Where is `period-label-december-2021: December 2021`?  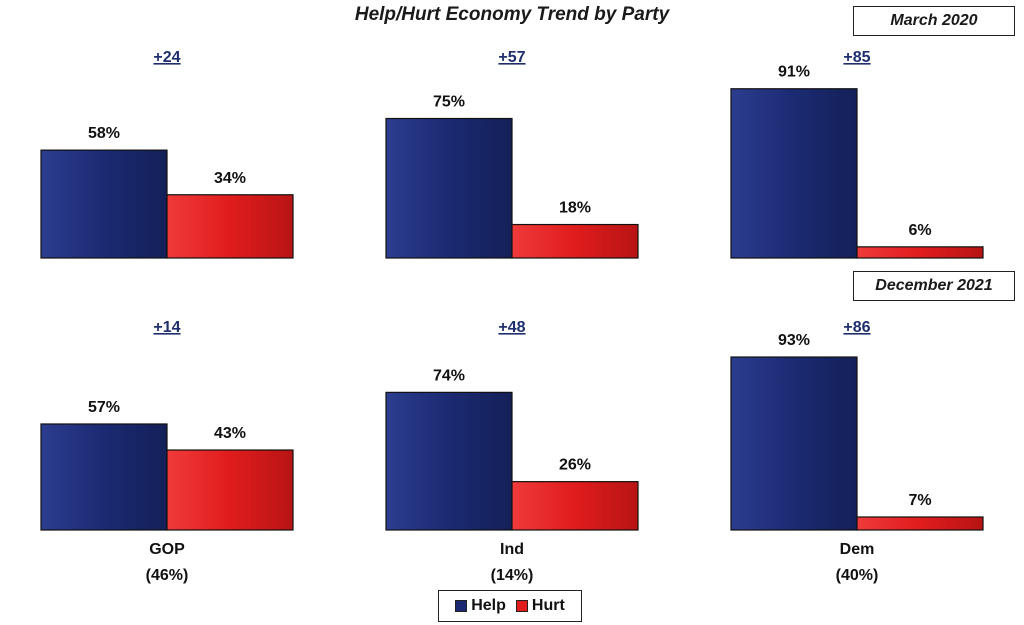 period-label-december-2021: December 2021 is located at coordinates (934, 286).